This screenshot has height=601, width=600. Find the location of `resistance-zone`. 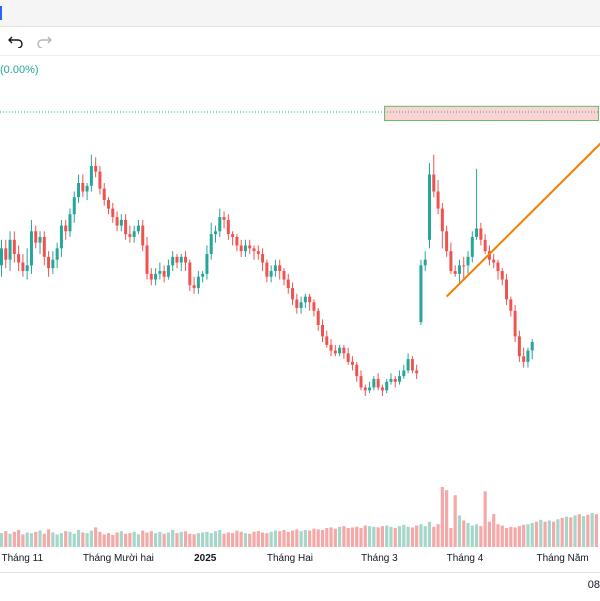

resistance-zone is located at coordinates (492, 113).